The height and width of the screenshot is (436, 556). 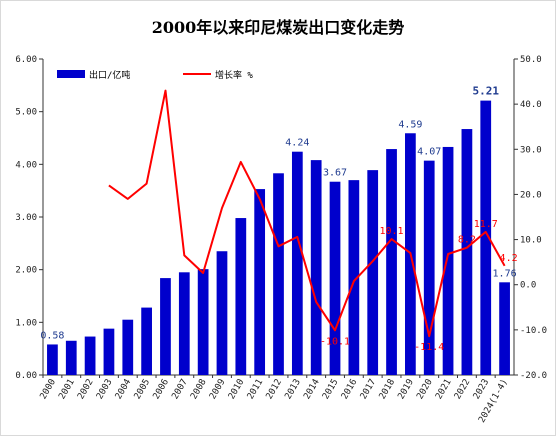 What do you see at coordinates (26, 323) in the screenshot?
I see `y-left-tick-label: 1.00` at bounding box center [26, 323].